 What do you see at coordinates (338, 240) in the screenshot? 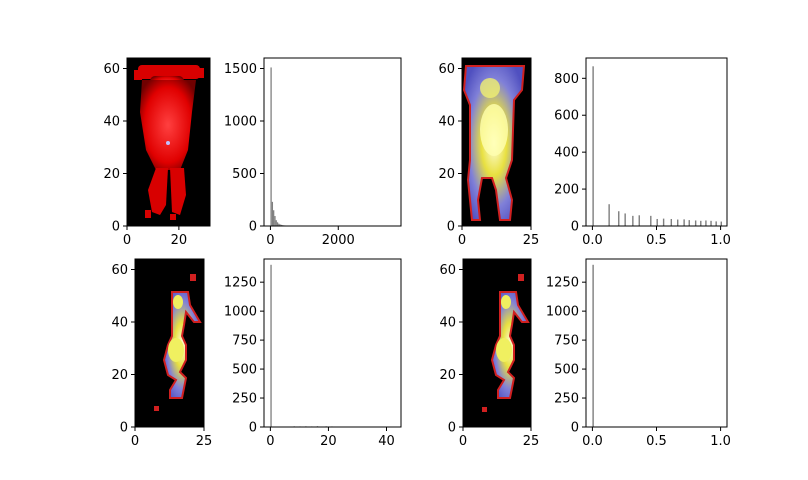
I see `x-tick-label: 2000` at bounding box center [338, 240].